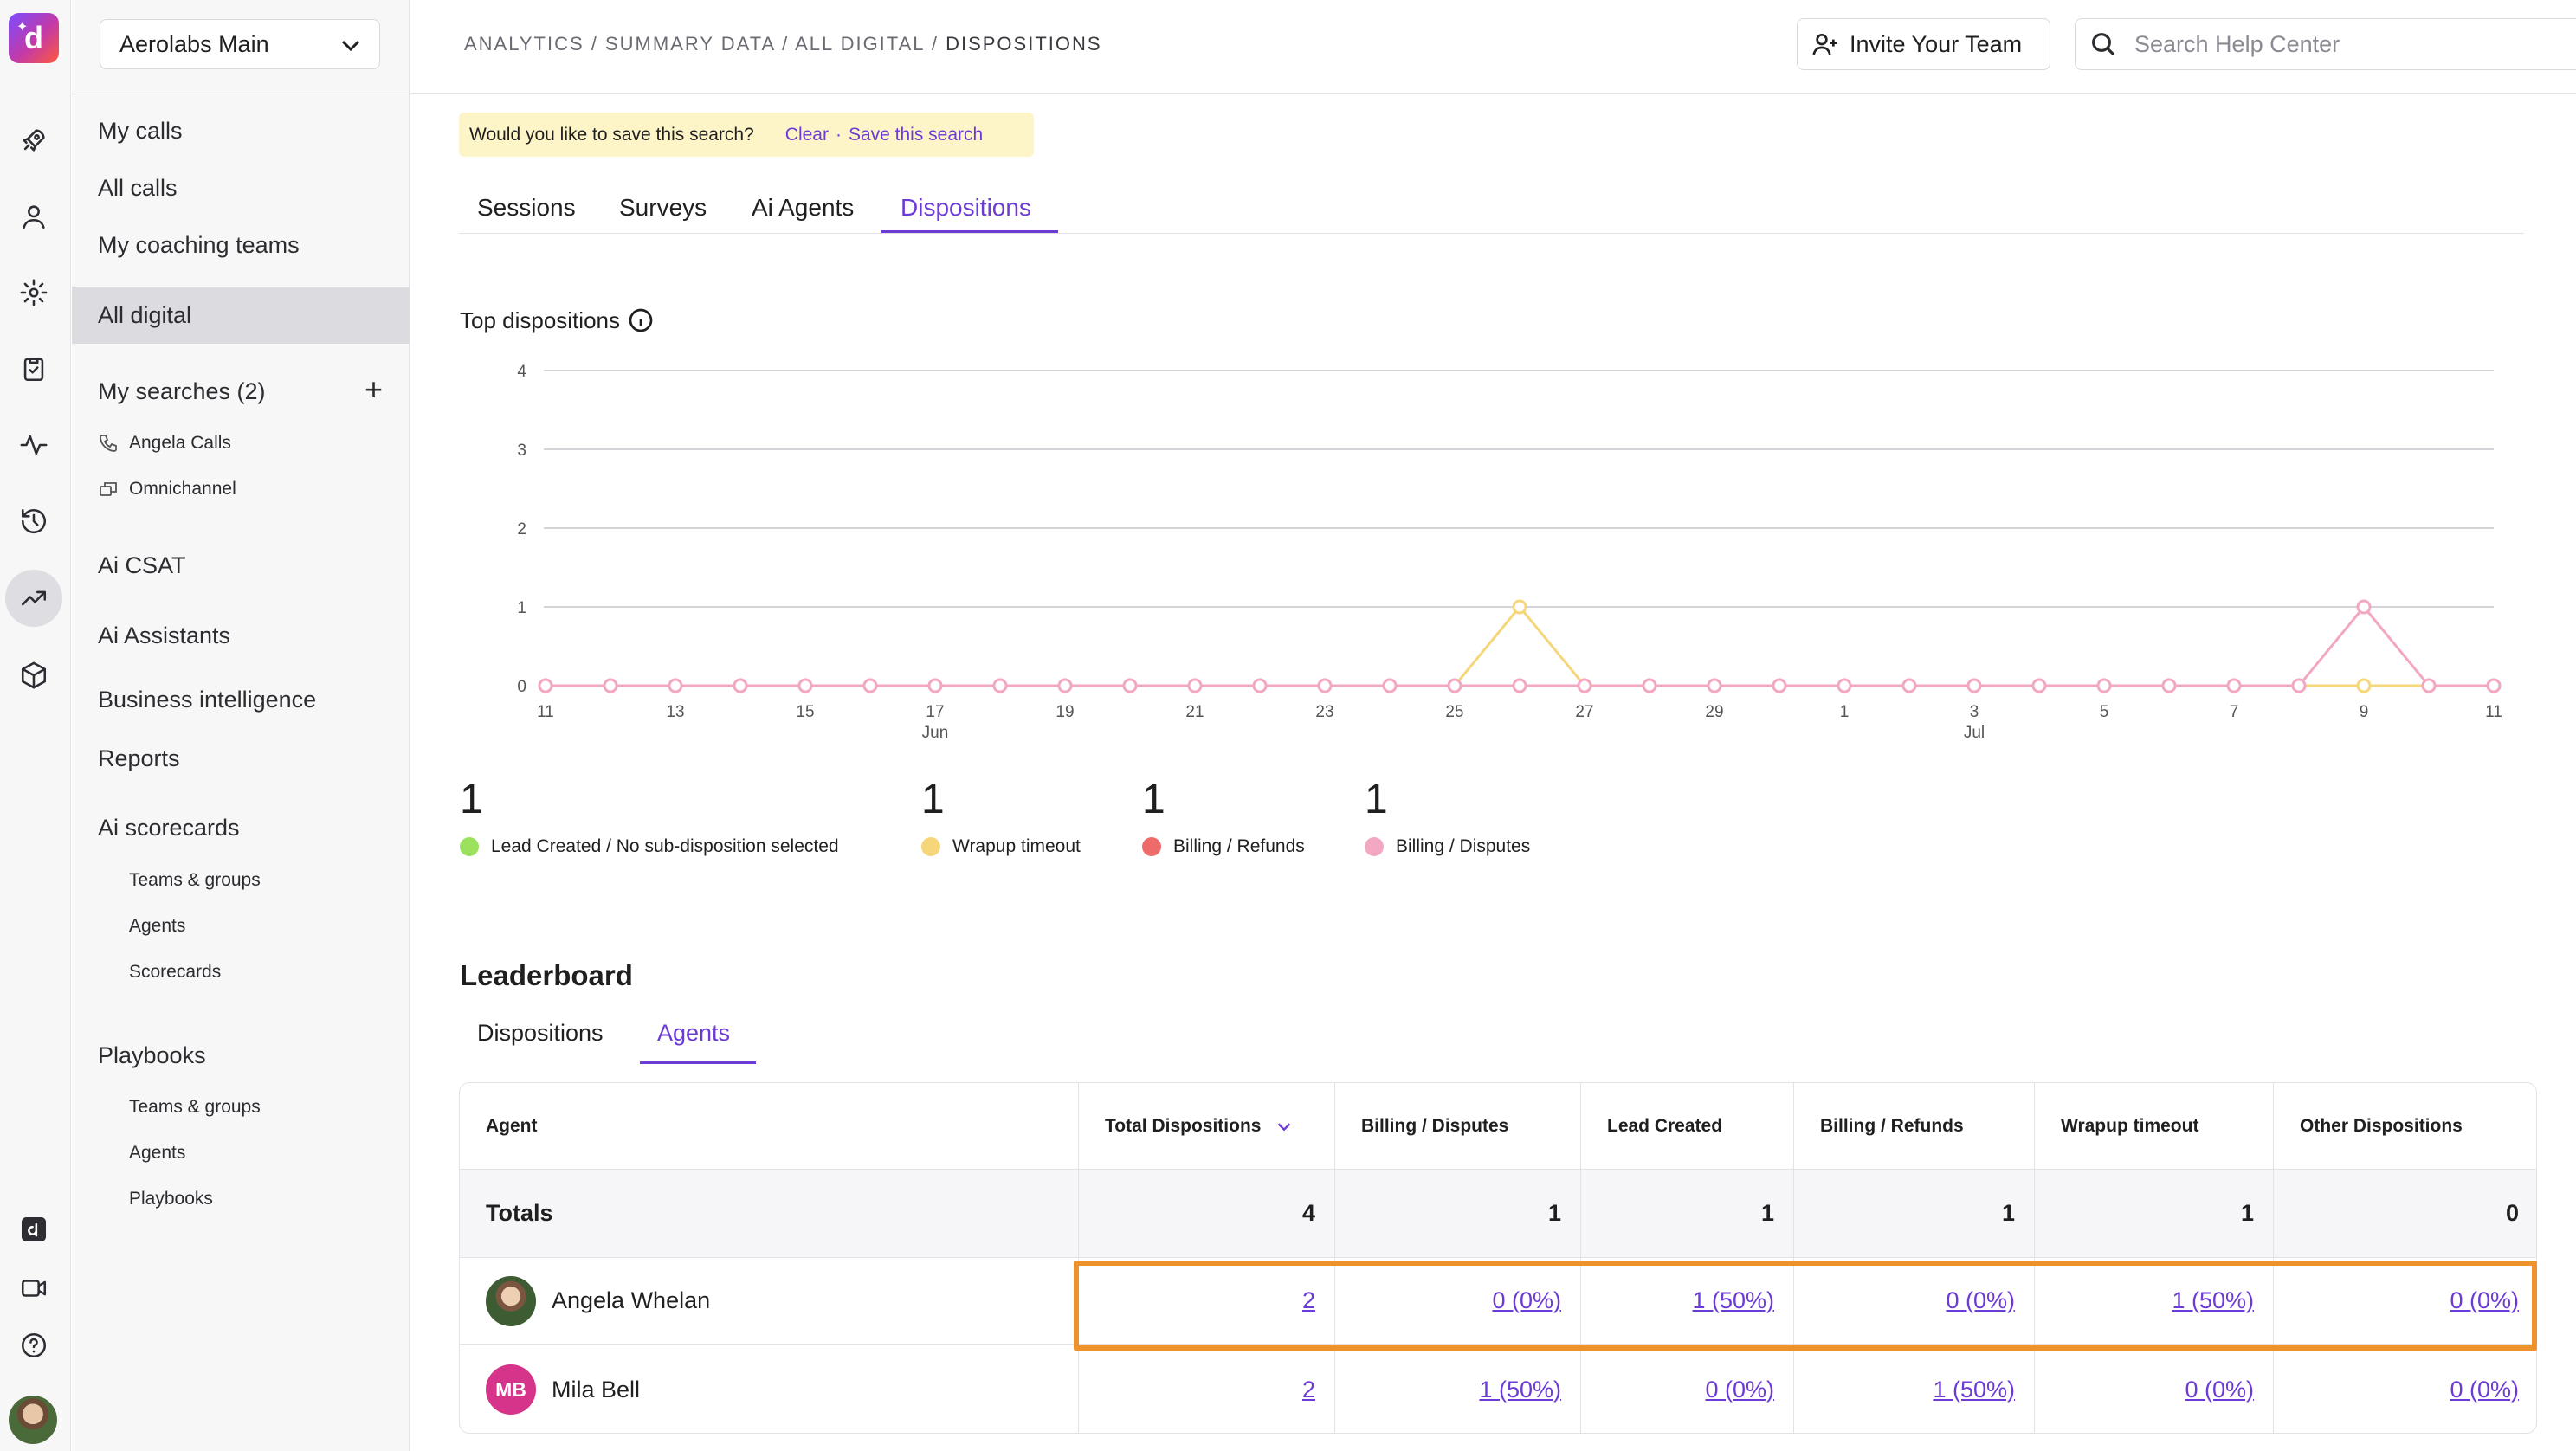 Image resolution: width=2576 pixels, height=1451 pixels. What do you see at coordinates (175, 972) in the screenshot?
I see `sidebar-item-scorecards: Scorecards` at bounding box center [175, 972].